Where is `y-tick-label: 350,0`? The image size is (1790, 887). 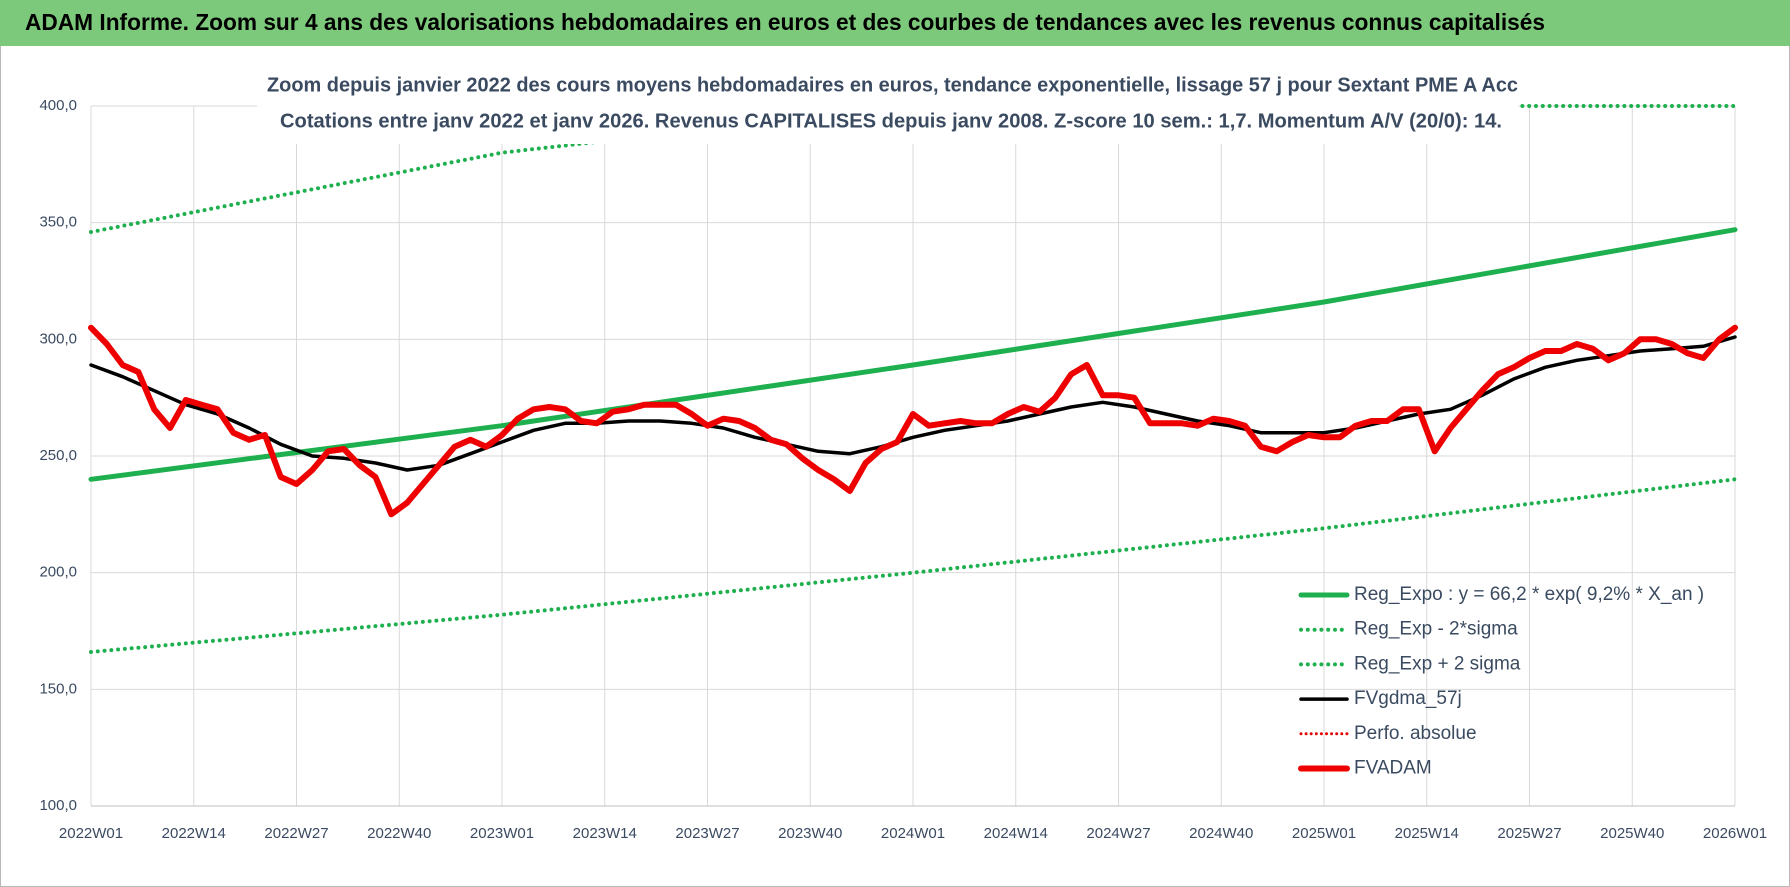
y-tick-label: 350,0 is located at coordinates (58, 222).